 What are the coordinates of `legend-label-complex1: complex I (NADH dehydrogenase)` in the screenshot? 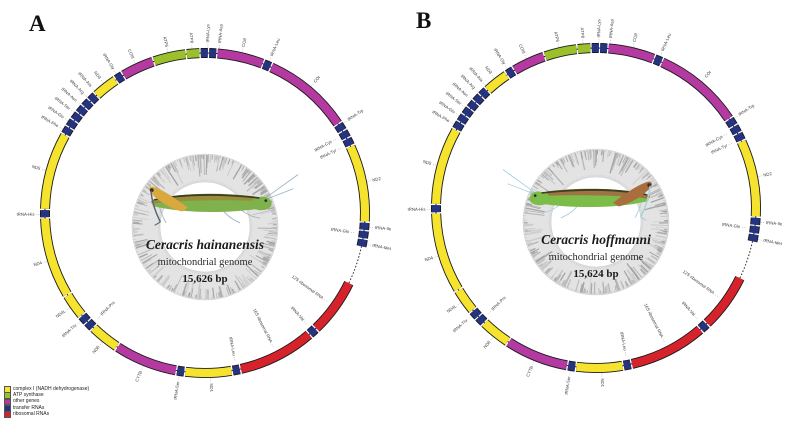 It's located at (51, 388).